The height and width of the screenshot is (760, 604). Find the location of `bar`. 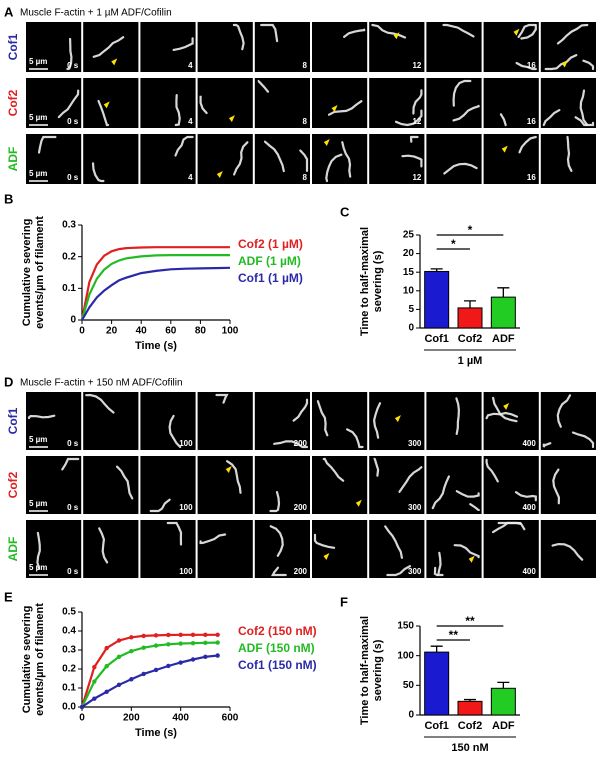

bar is located at coordinates (437, 683).